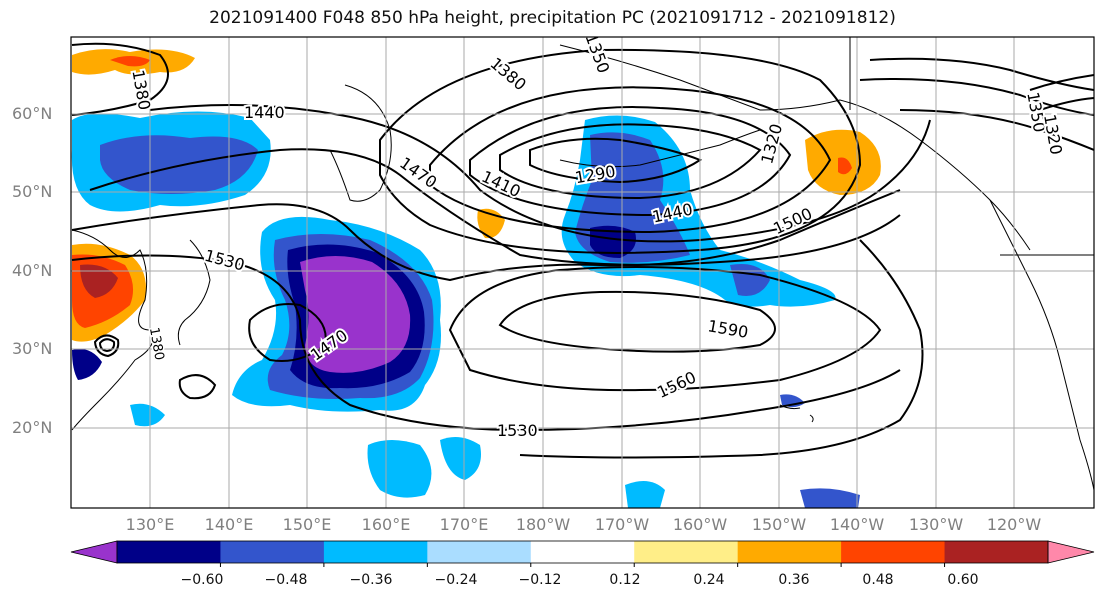 The width and height of the screenshot is (1105, 601). What do you see at coordinates (32, 270) in the screenshot?
I see `lat-label: 40°N` at bounding box center [32, 270].